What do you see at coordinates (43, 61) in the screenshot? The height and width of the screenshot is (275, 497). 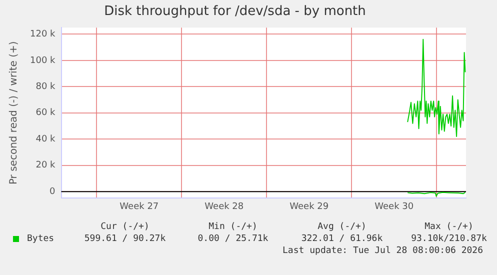 I see `y-tick-label: 100 k` at bounding box center [43, 61].